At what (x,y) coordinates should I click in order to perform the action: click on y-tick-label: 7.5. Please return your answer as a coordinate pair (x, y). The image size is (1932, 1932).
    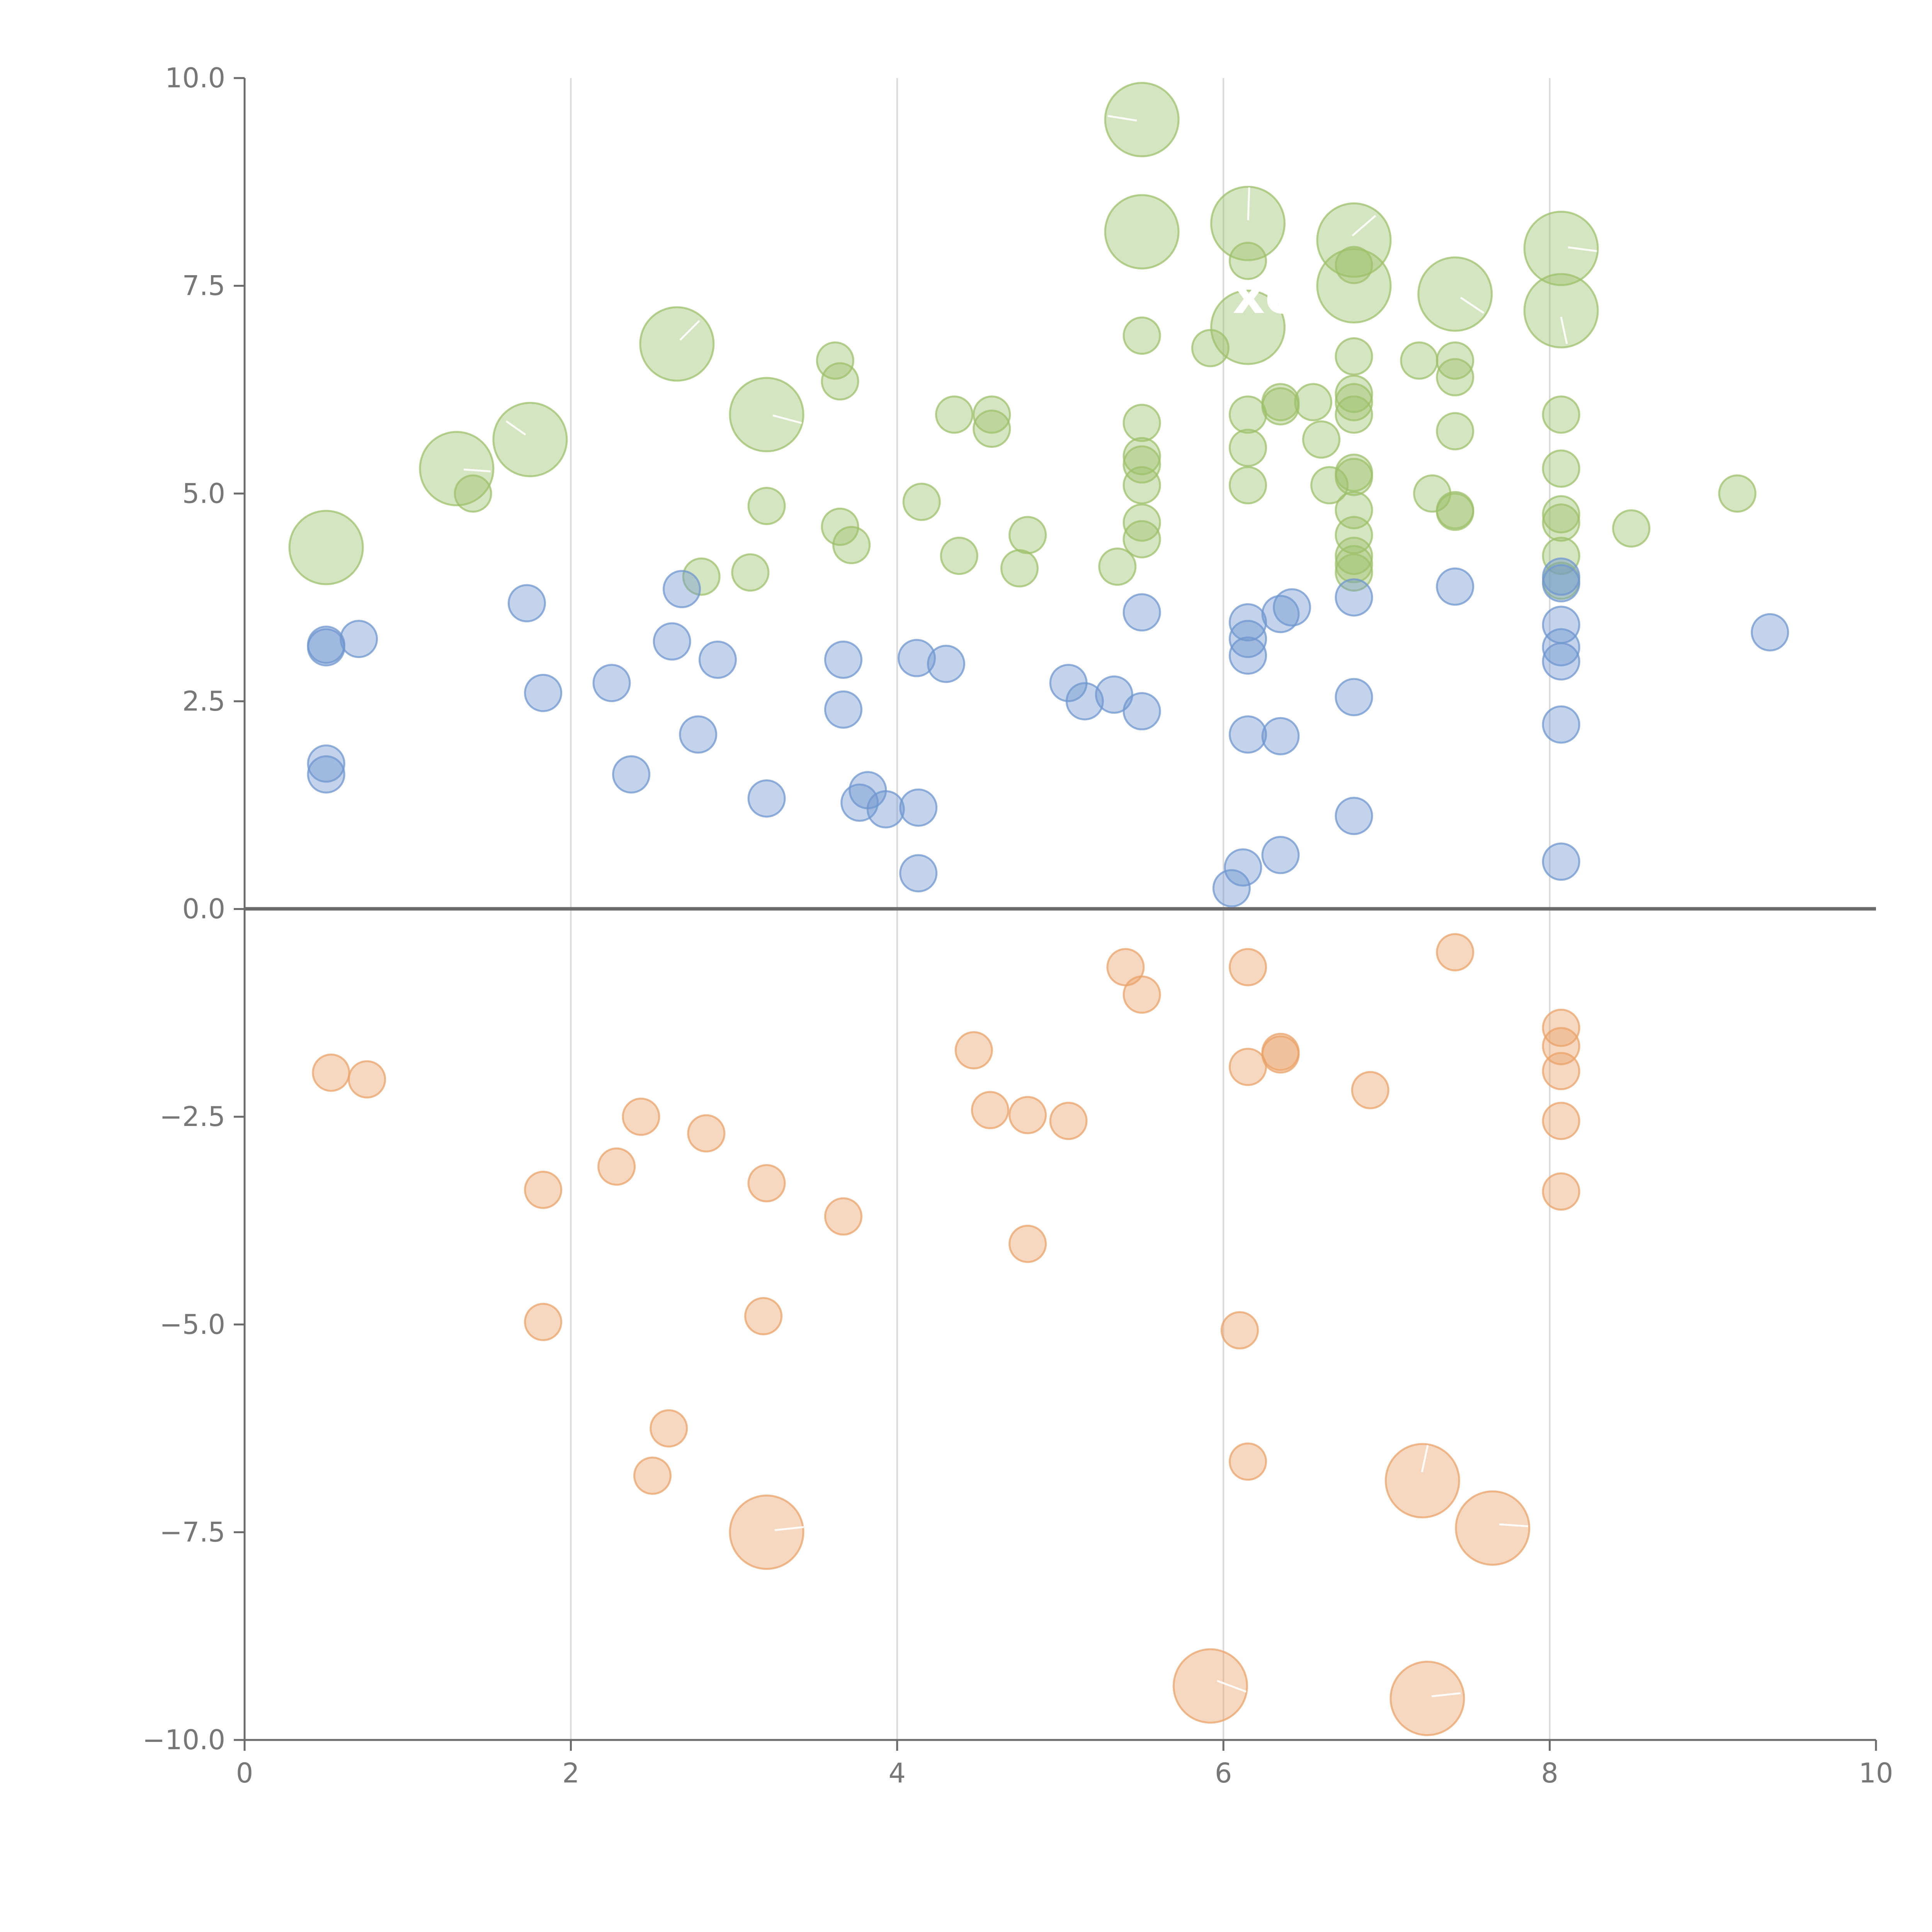
    Looking at the image, I should click on (204, 286).